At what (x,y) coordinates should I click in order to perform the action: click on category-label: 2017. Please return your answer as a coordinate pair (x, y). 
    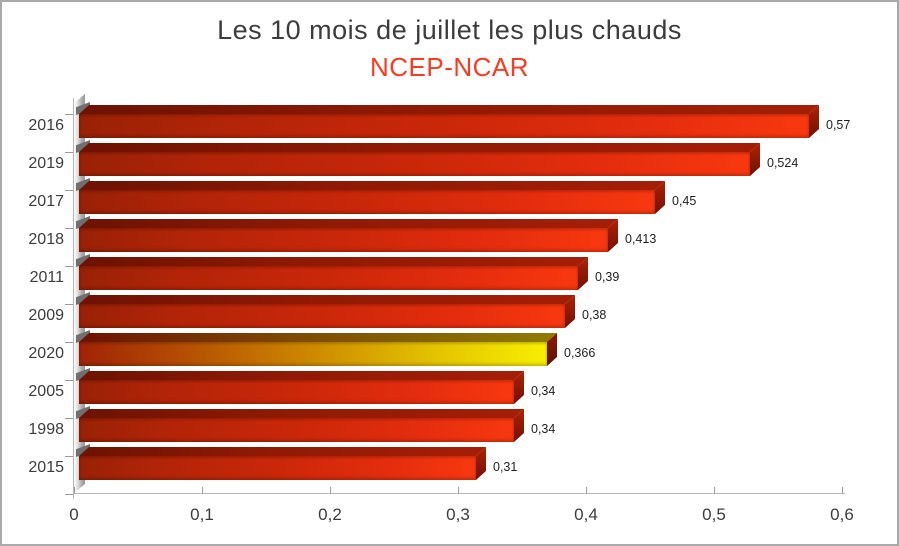
    Looking at the image, I should click on (46, 201).